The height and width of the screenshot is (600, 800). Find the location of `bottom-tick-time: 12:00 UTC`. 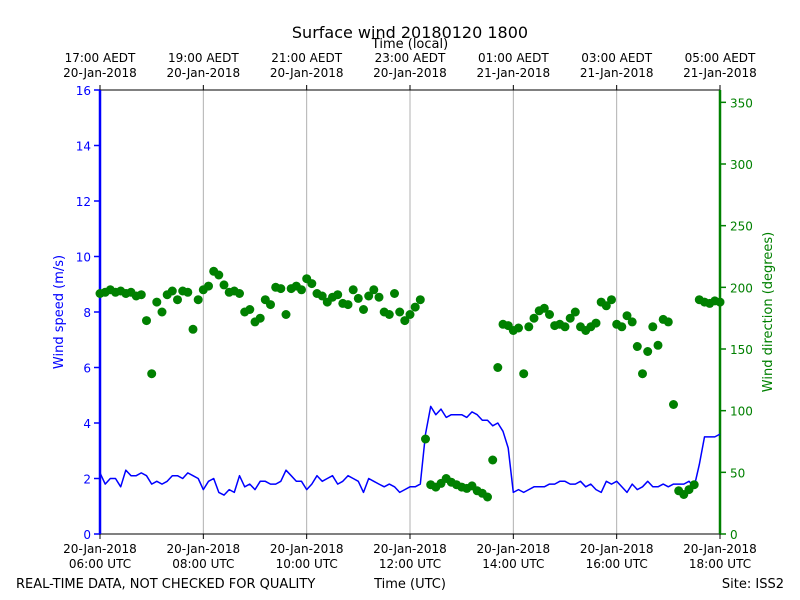

bottom-tick-time: 12:00 UTC is located at coordinates (410, 564).